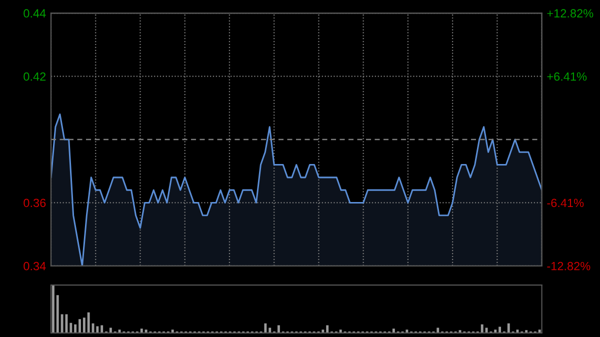 This screenshot has height=337, width=600. Describe the element at coordinates (565, 203) in the screenshot. I see `y2-tick-label: -6.41%` at that location.